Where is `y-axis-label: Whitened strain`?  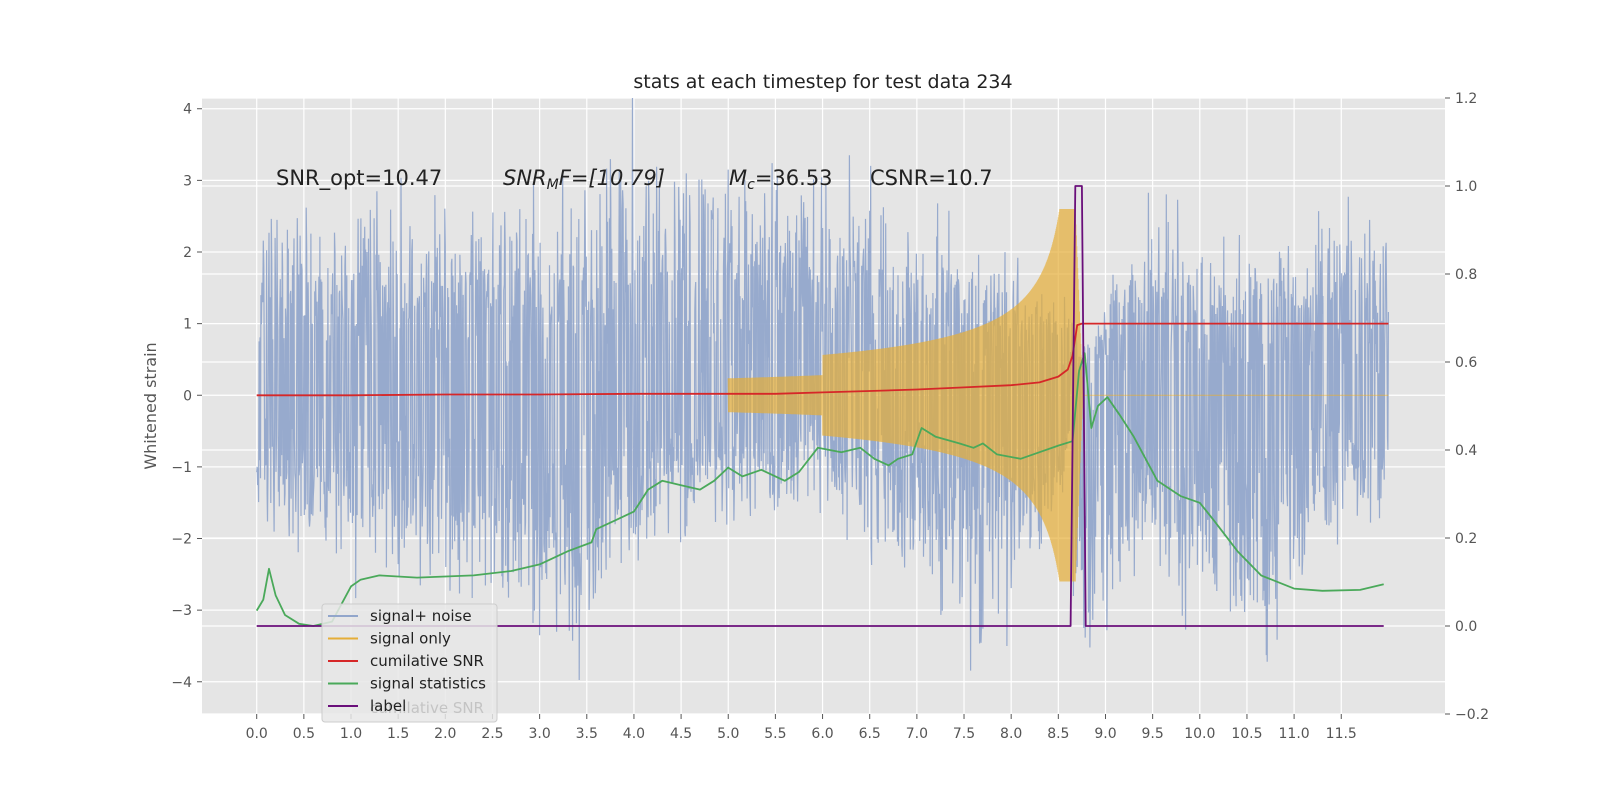 y-axis-label: Whitened strain is located at coordinates (150, 405).